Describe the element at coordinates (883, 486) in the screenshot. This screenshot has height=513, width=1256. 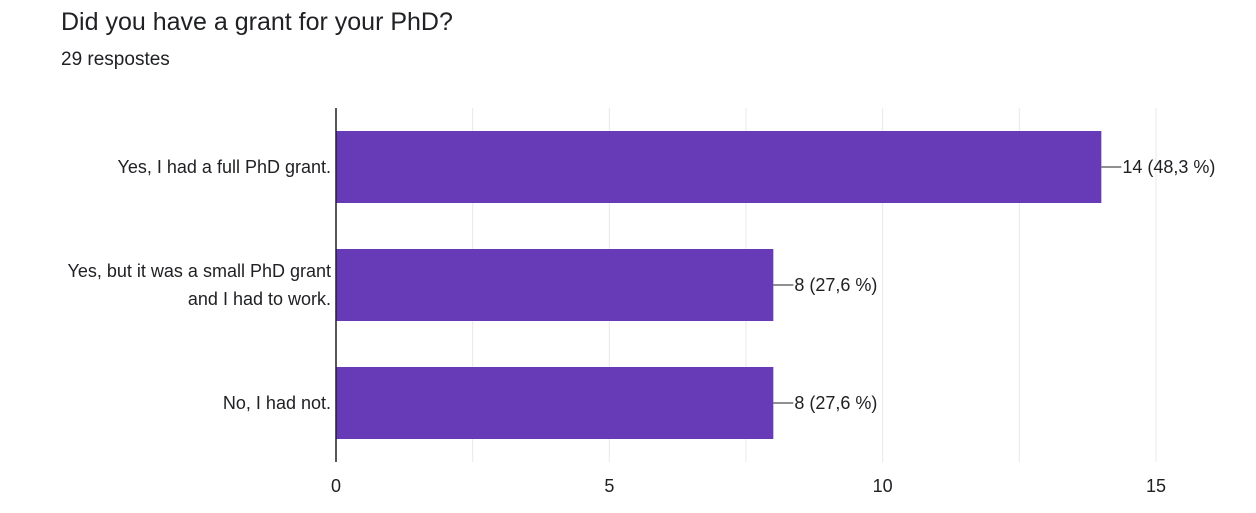
I see `x-tick-label: 10` at that location.